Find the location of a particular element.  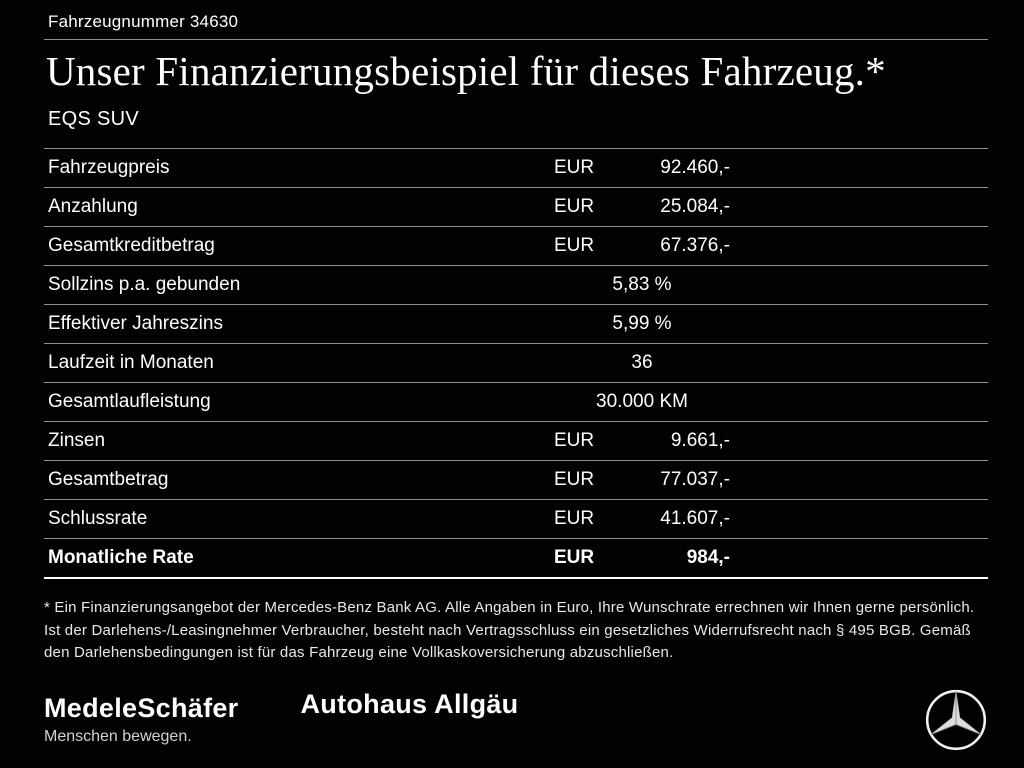

row-label: Sollzins p.a. gebunden is located at coordinates (144, 285).